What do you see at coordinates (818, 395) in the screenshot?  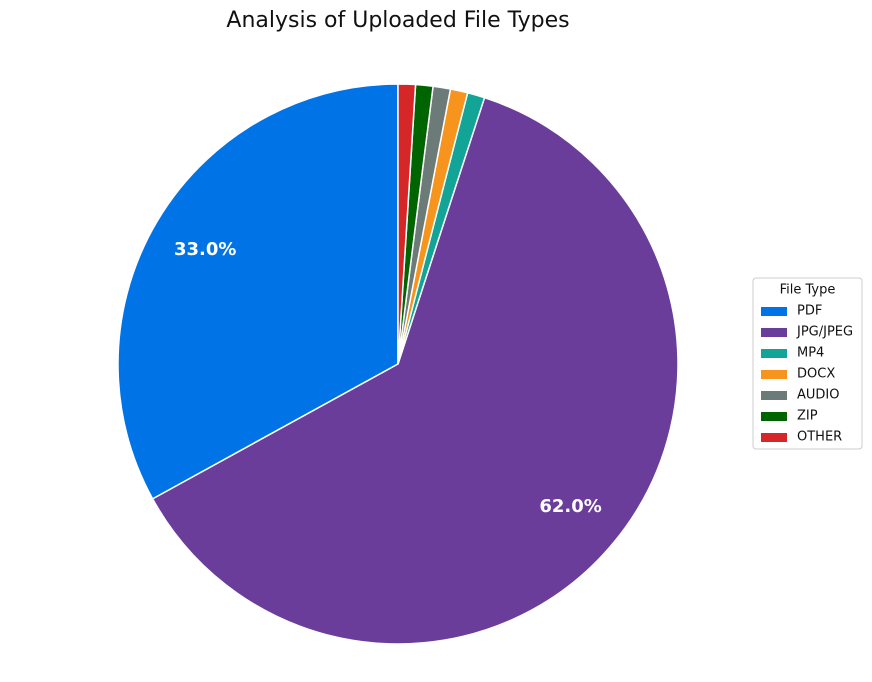 I see `legend-label: AUDIO` at bounding box center [818, 395].